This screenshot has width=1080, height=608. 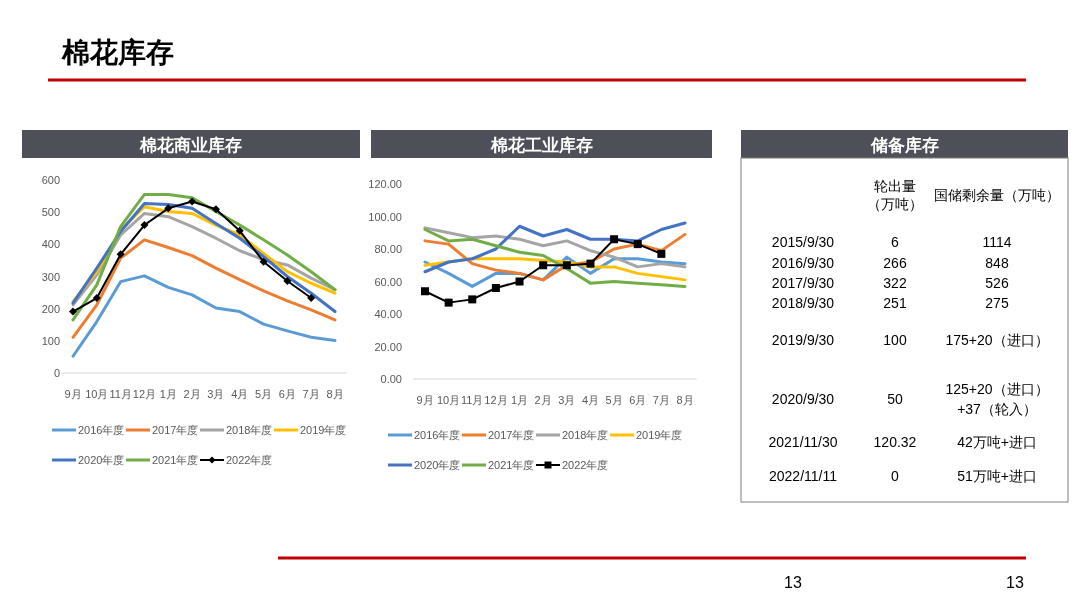 I want to click on y-tick-label: 100.00, so click(x=385, y=216).